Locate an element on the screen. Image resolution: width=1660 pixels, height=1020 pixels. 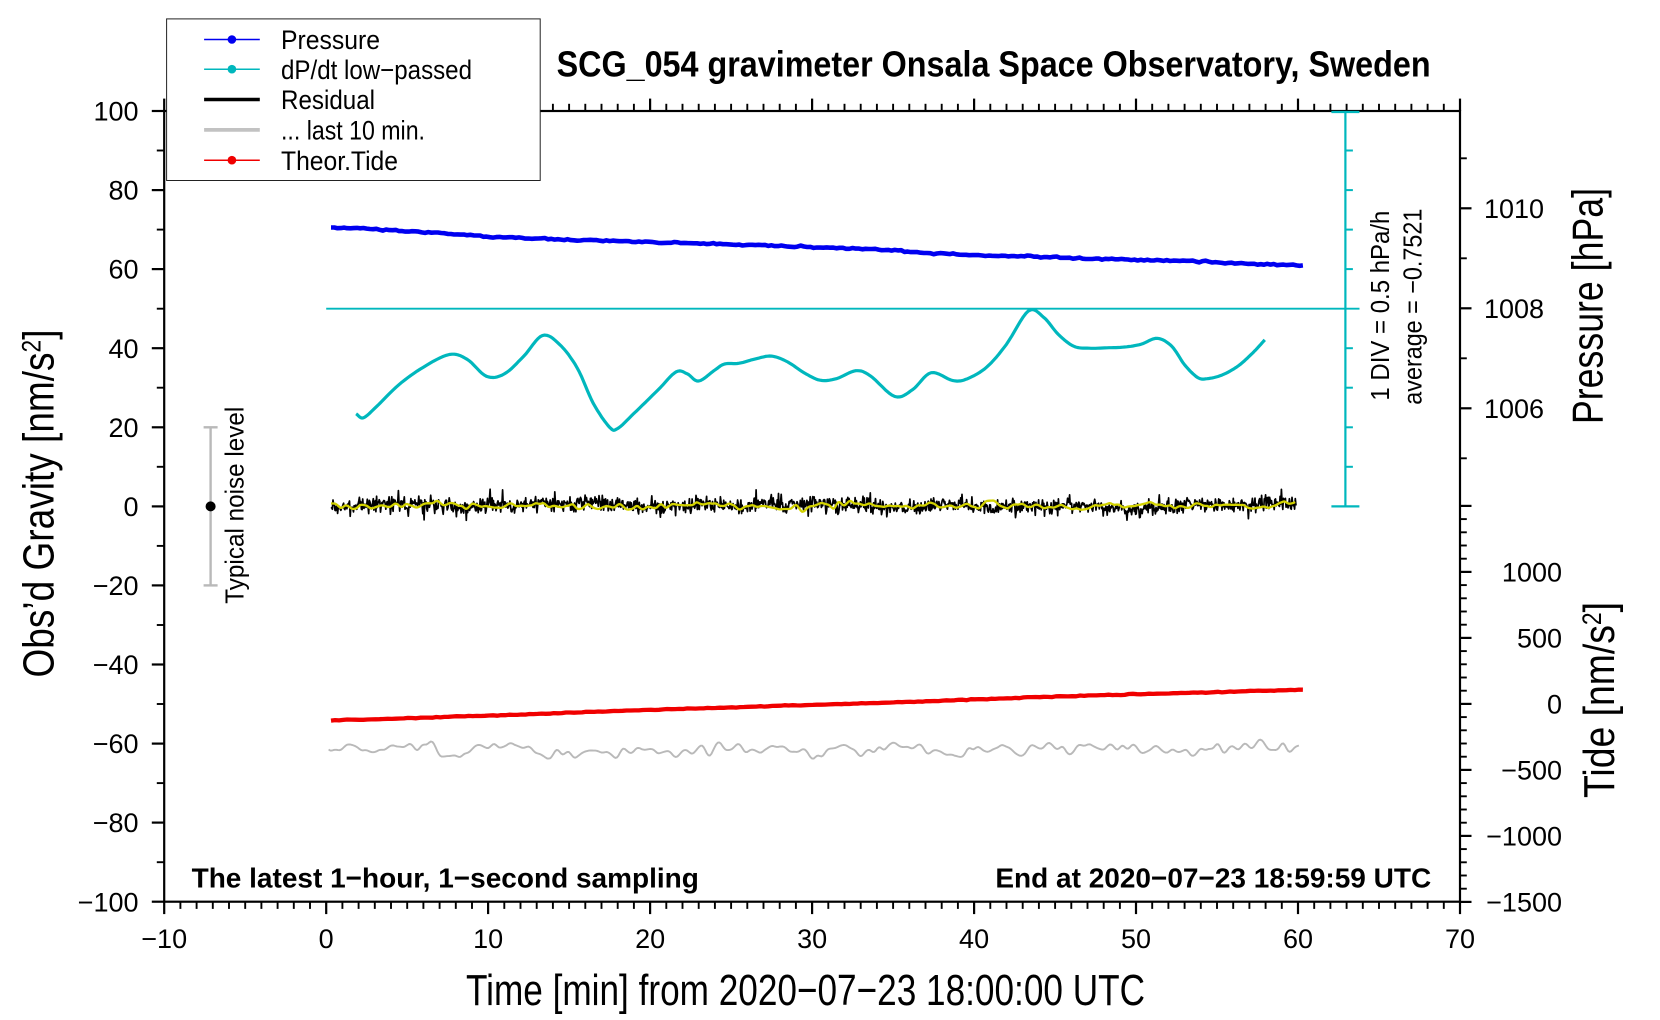
svg-text: Theor.Tide is located at coordinates (339, 161).